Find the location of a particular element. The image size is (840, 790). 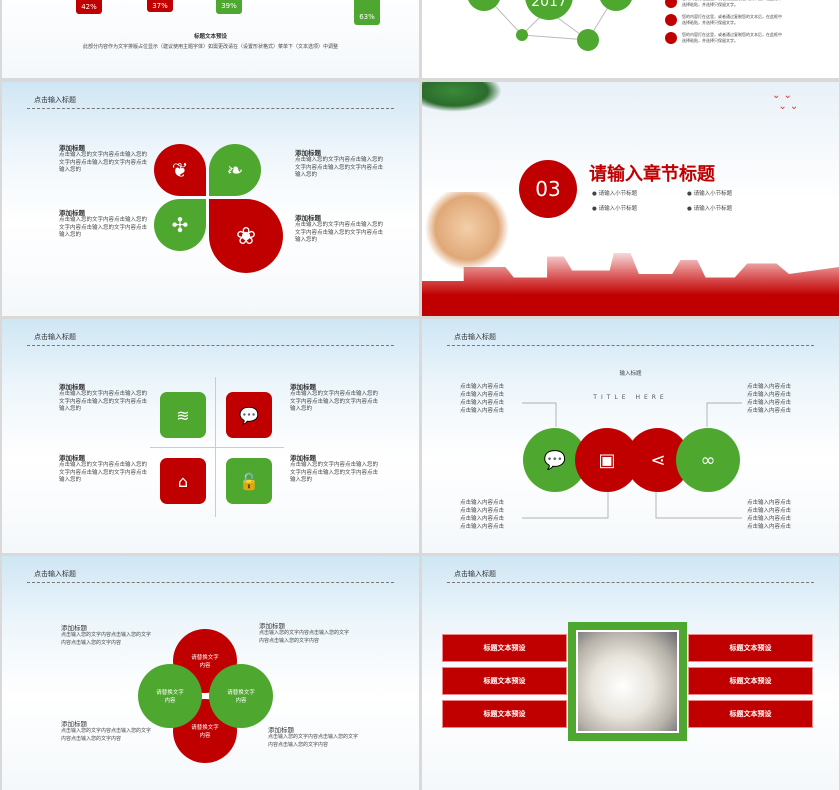

link-icon: ∞ is located at coordinates (708, 460).